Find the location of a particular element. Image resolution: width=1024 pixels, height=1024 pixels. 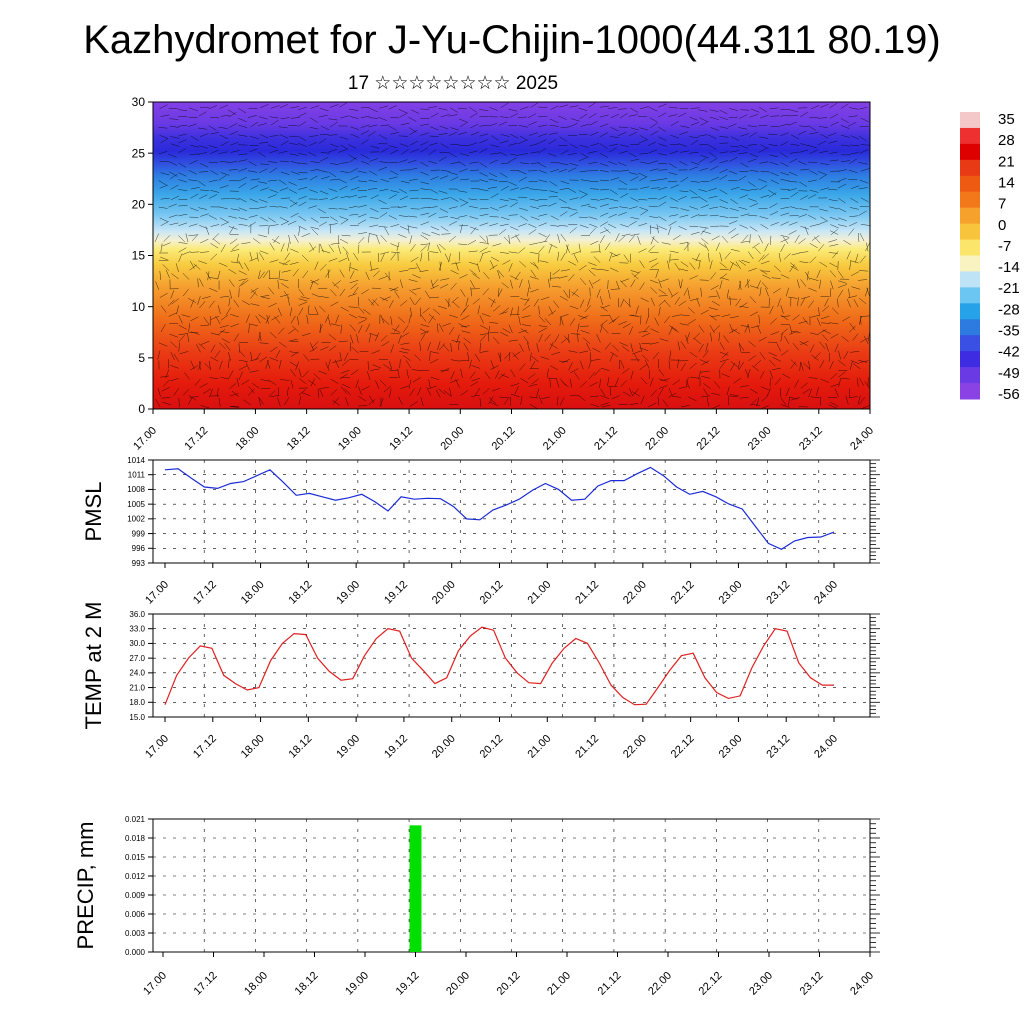

chart-subtitle: 17 ☆☆☆☆☆☆☆☆ 2025 is located at coordinates (453, 83).